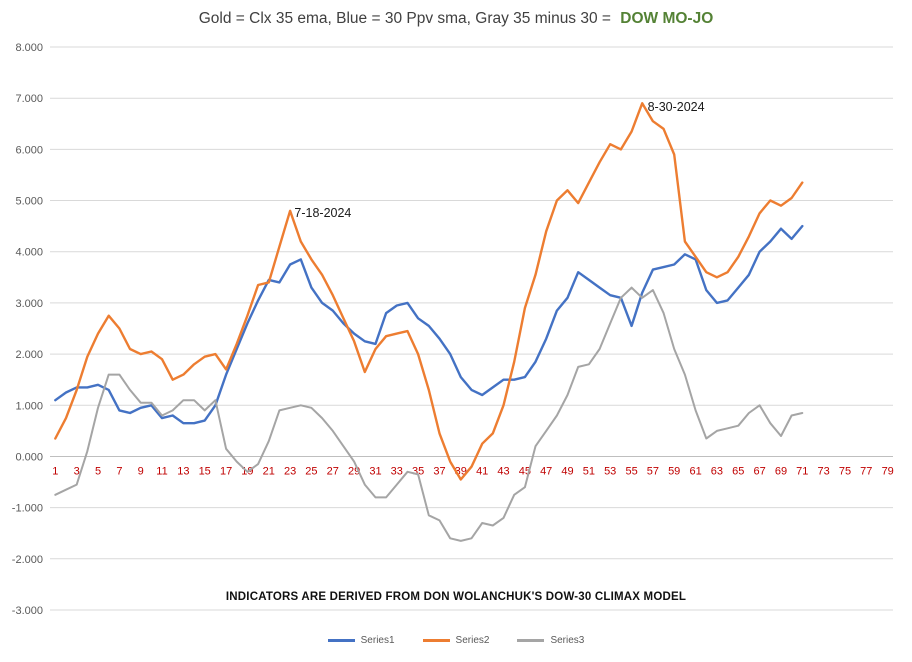  Describe the element at coordinates (29, 458) in the screenshot. I see `y-axis-tick-label: 0.000` at that location.